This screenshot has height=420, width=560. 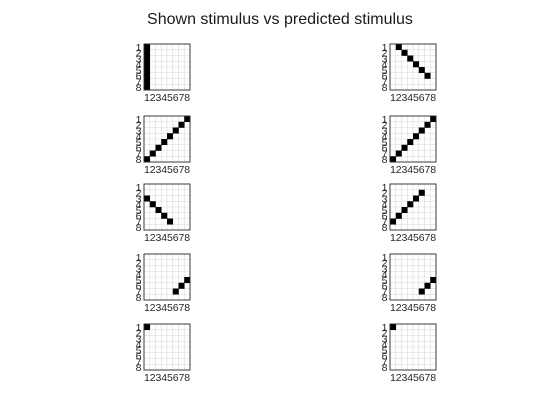 I want to click on figure-title: Shown stimulus vs predicted stimulus, so click(x=280, y=19).